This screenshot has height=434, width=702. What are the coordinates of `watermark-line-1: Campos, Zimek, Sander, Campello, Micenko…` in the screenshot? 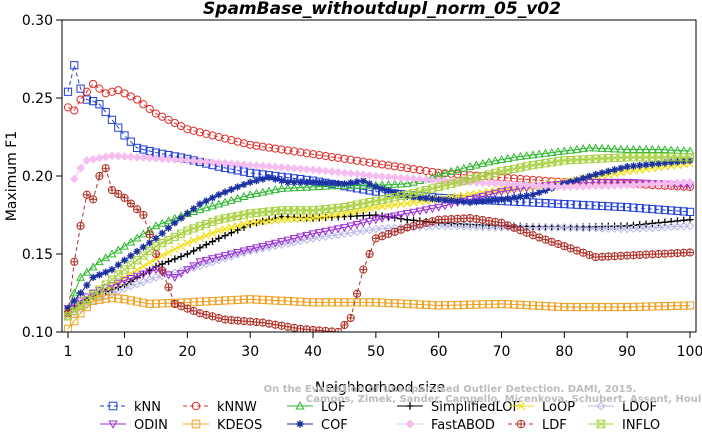 It's located at (504, 399).